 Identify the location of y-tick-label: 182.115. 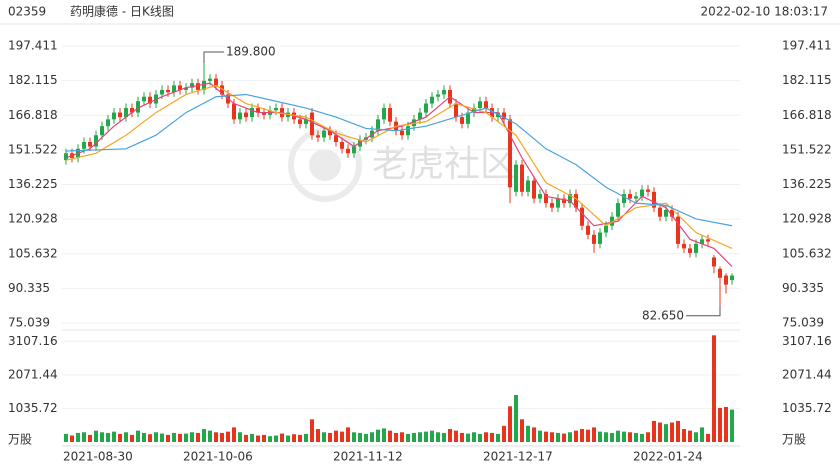
(33, 80).